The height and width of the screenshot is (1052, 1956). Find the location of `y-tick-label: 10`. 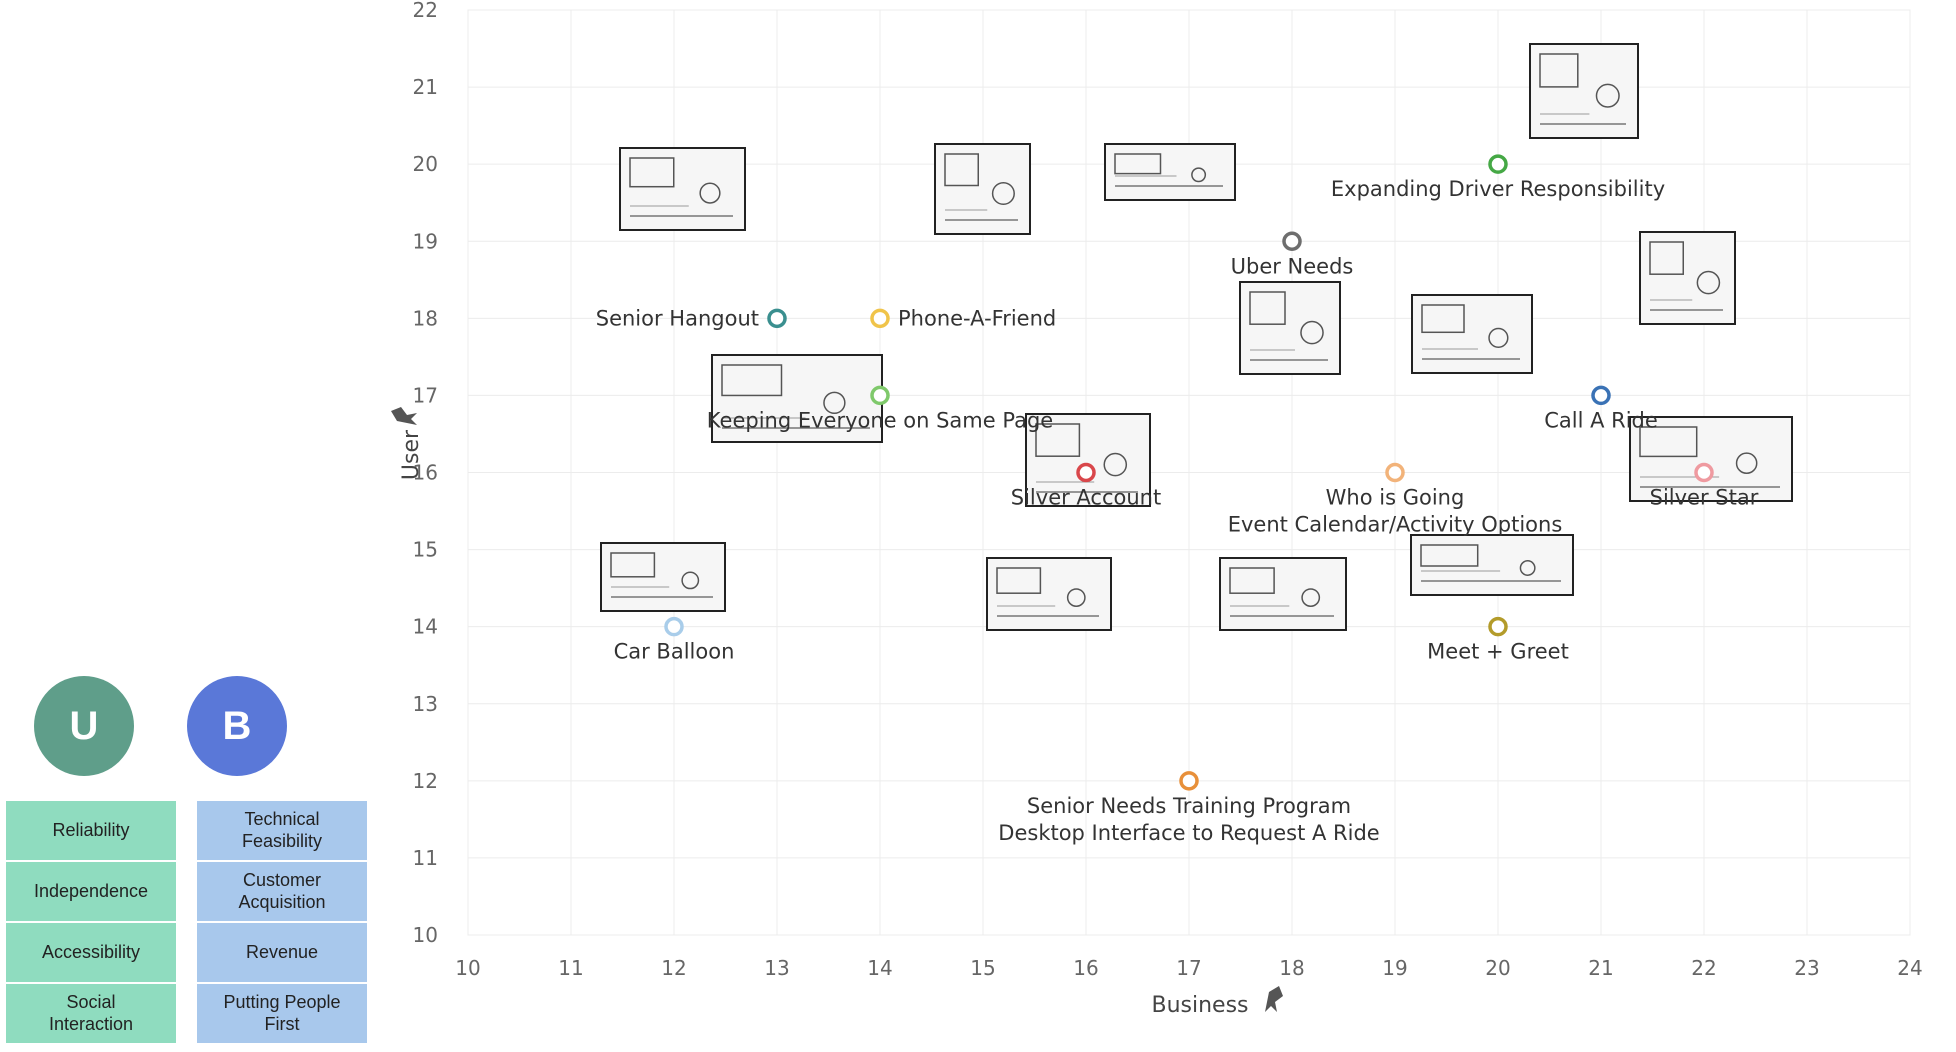

y-tick-label: 10 is located at coordinates (425, 935).